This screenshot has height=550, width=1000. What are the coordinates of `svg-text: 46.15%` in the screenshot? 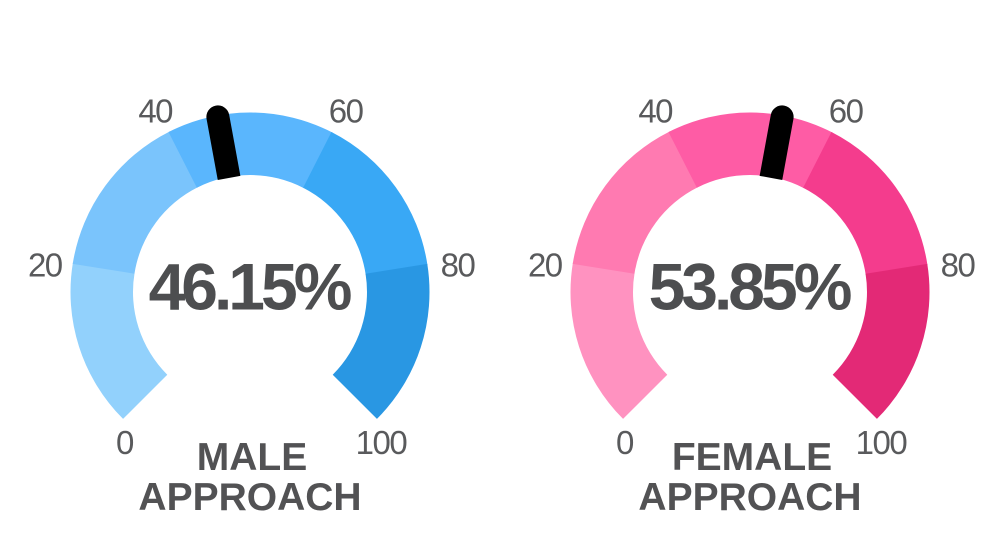 It's located at (250, 287).